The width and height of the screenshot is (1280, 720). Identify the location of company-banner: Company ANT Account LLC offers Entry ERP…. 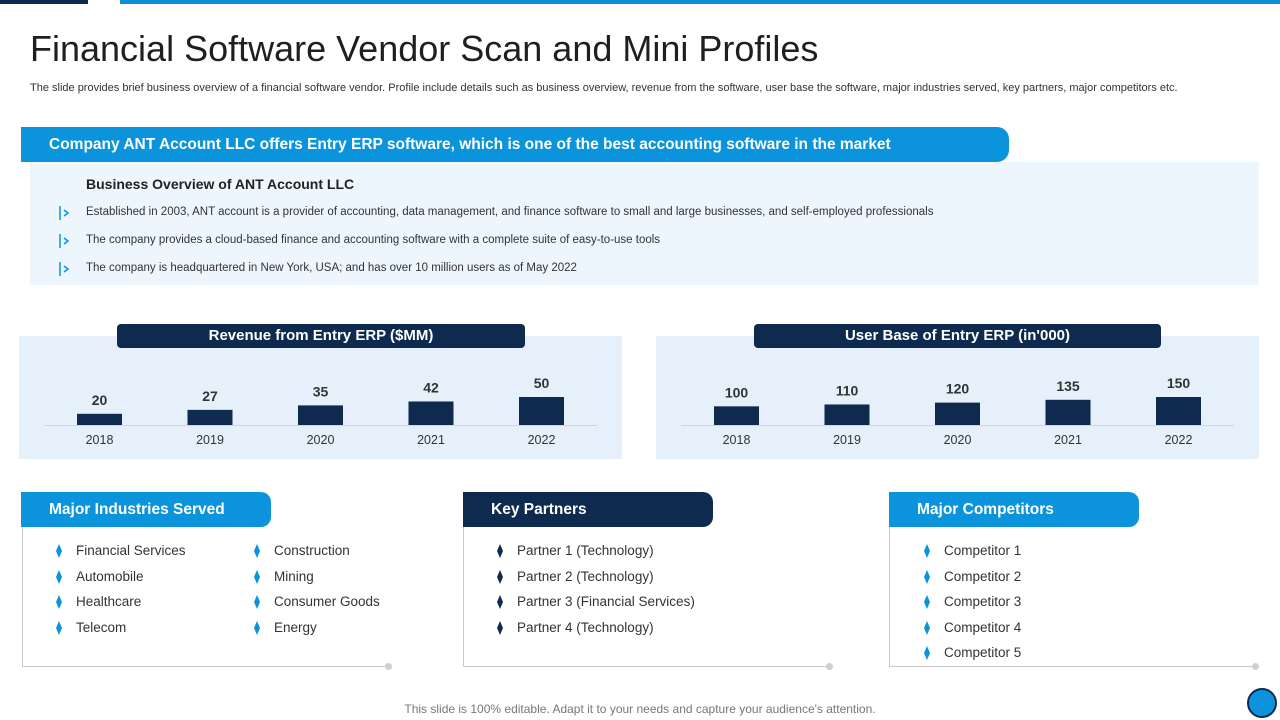
(515, 144).